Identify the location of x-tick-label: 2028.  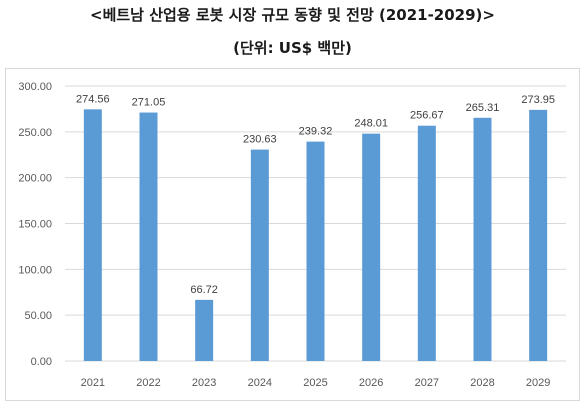
(482, 383).